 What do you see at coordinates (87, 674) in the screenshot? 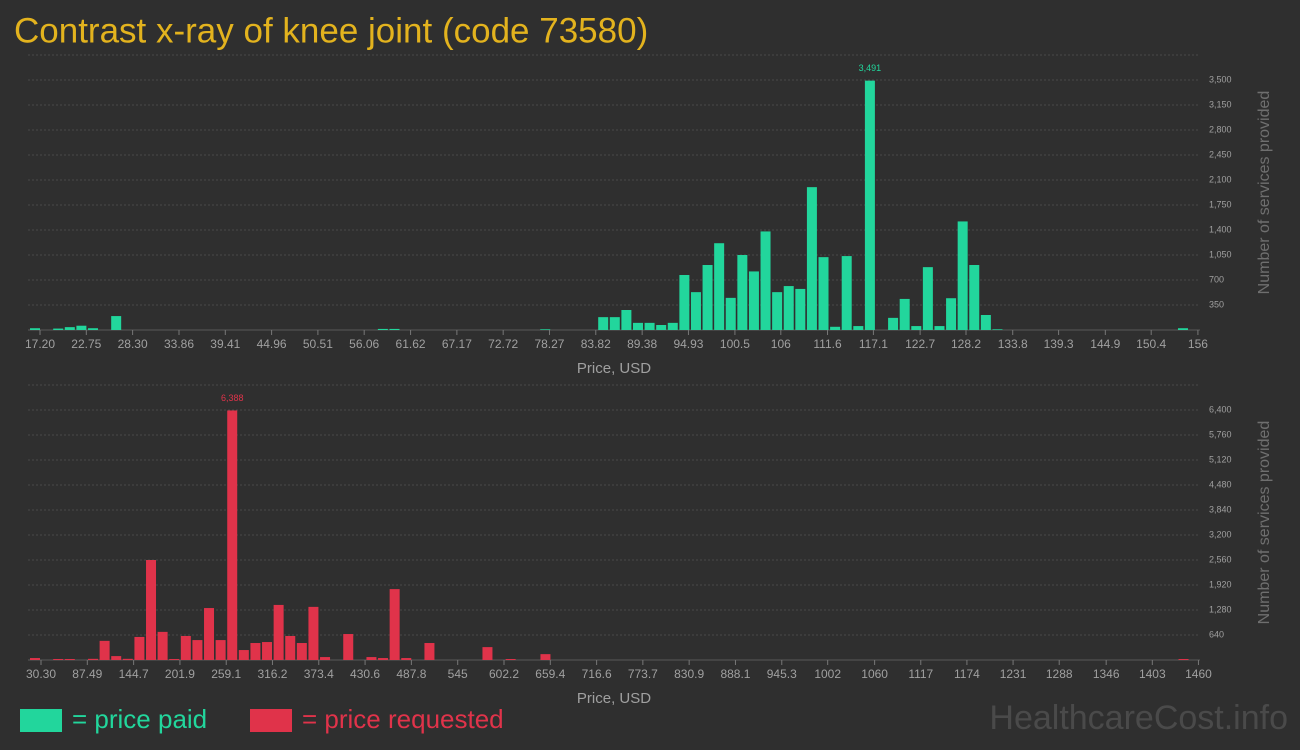
I see `x-tick-label: 87.49` at bounding box center [87, 674].